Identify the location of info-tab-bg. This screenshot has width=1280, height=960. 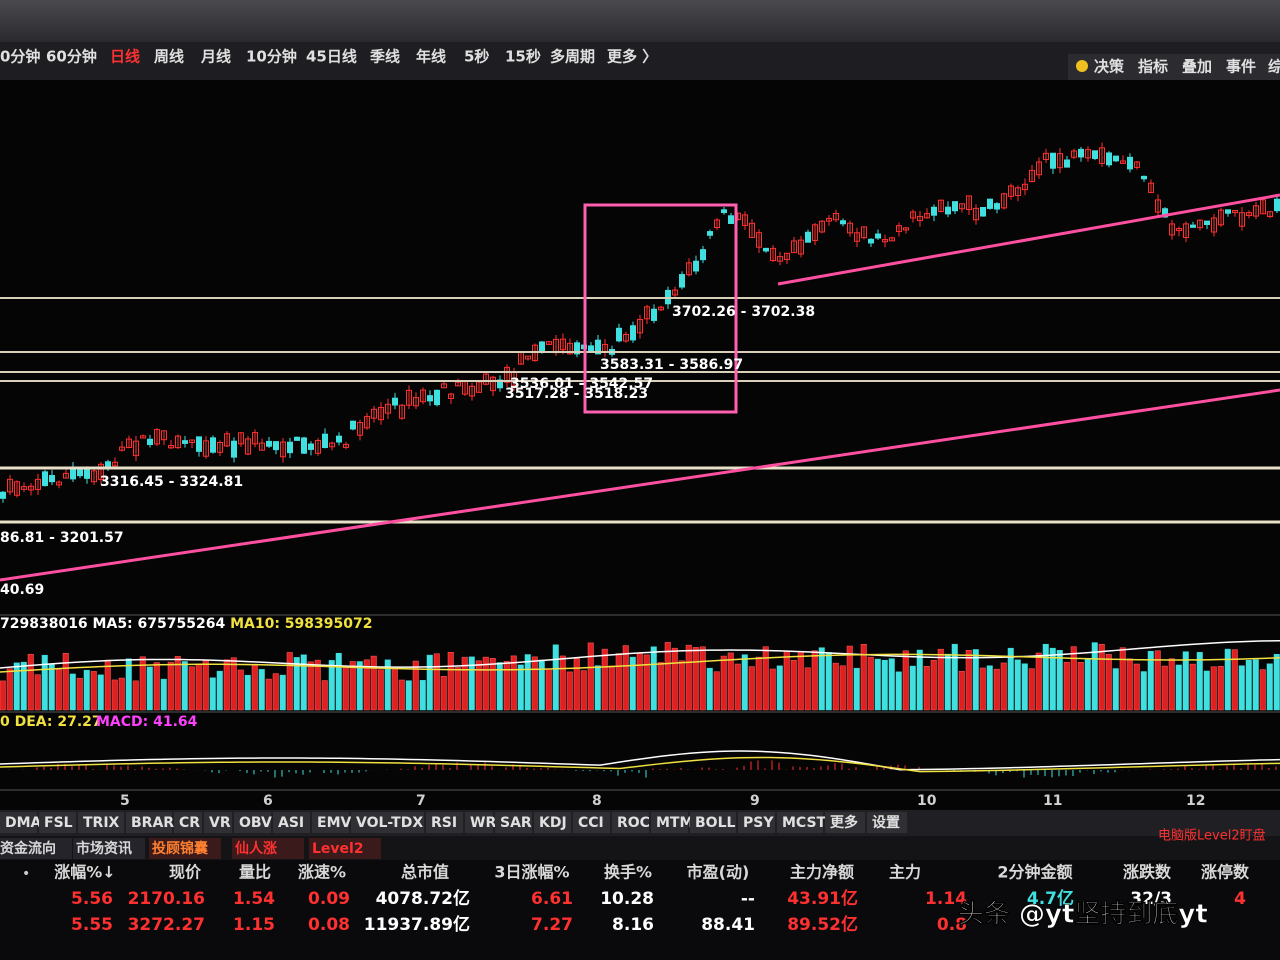
(185, 848).